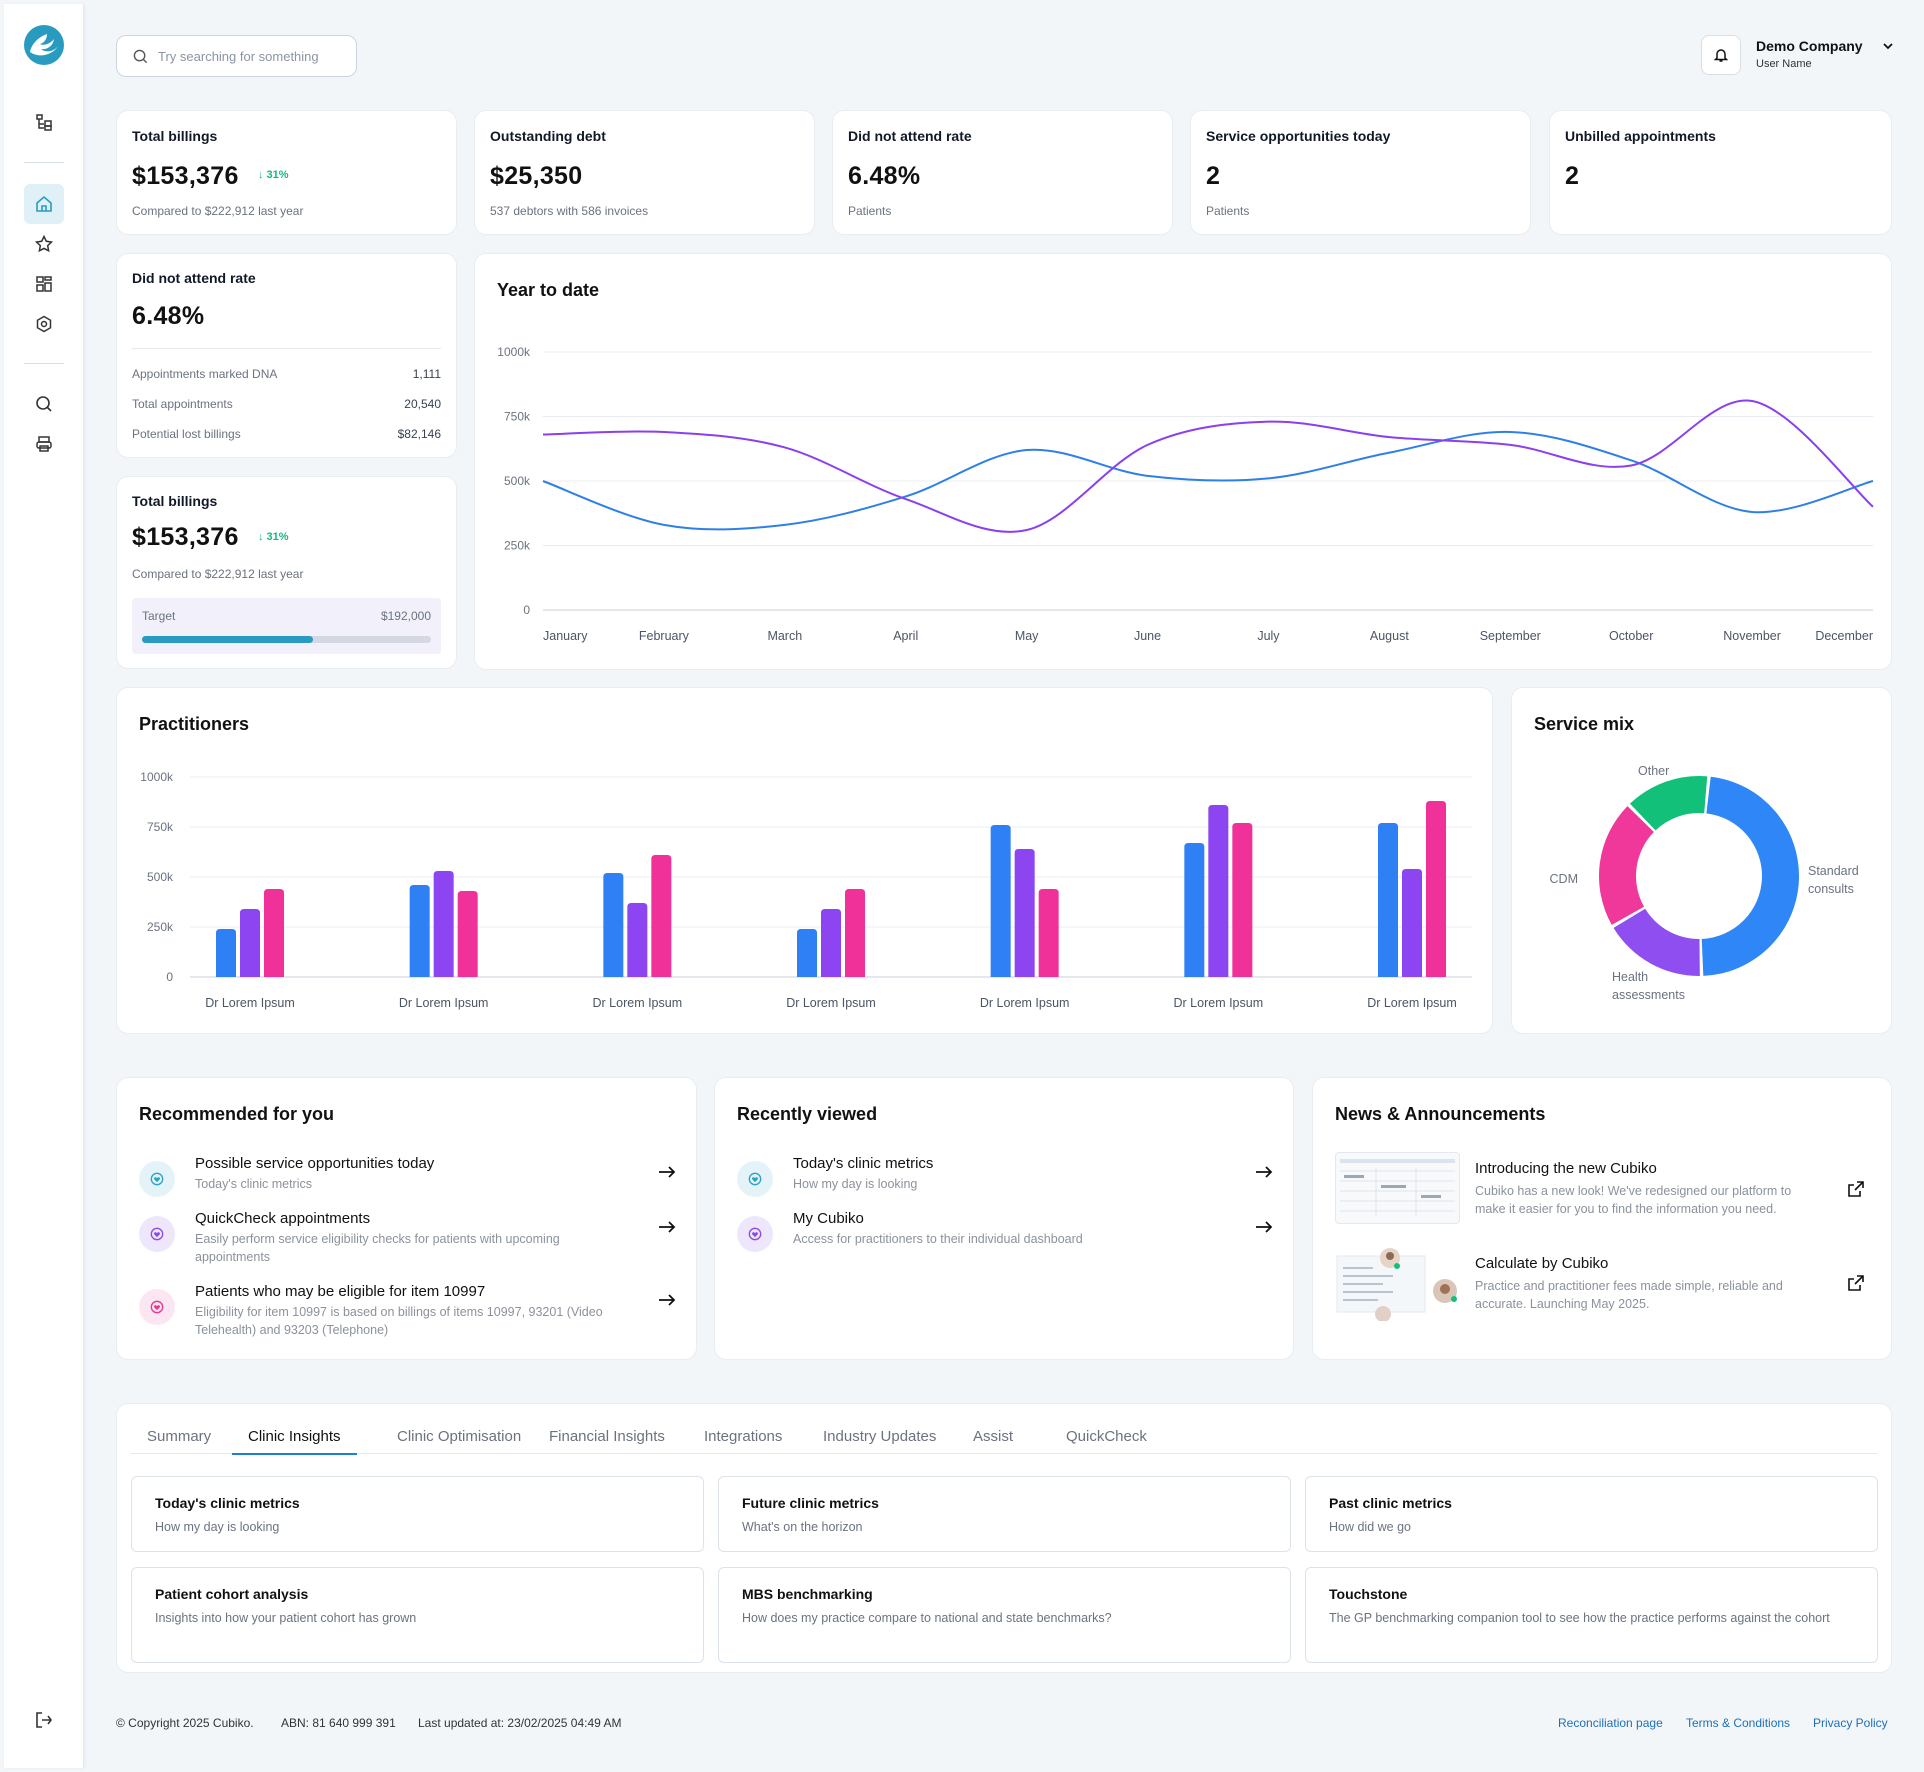 The height and width of the screenshot is (1772, 1924). I want to click on metric-title: Past clinic metrics, so click(1390, 1503).